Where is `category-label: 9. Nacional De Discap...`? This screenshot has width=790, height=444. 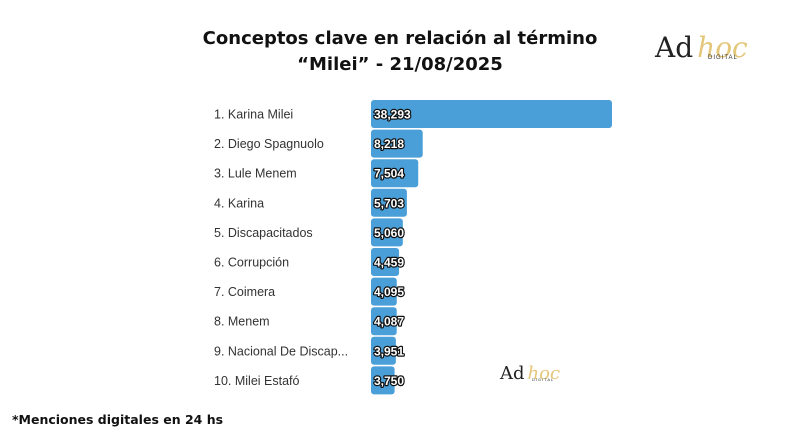
category-label: 9. Nacional De Discap... is located at coordinates (281, 351).